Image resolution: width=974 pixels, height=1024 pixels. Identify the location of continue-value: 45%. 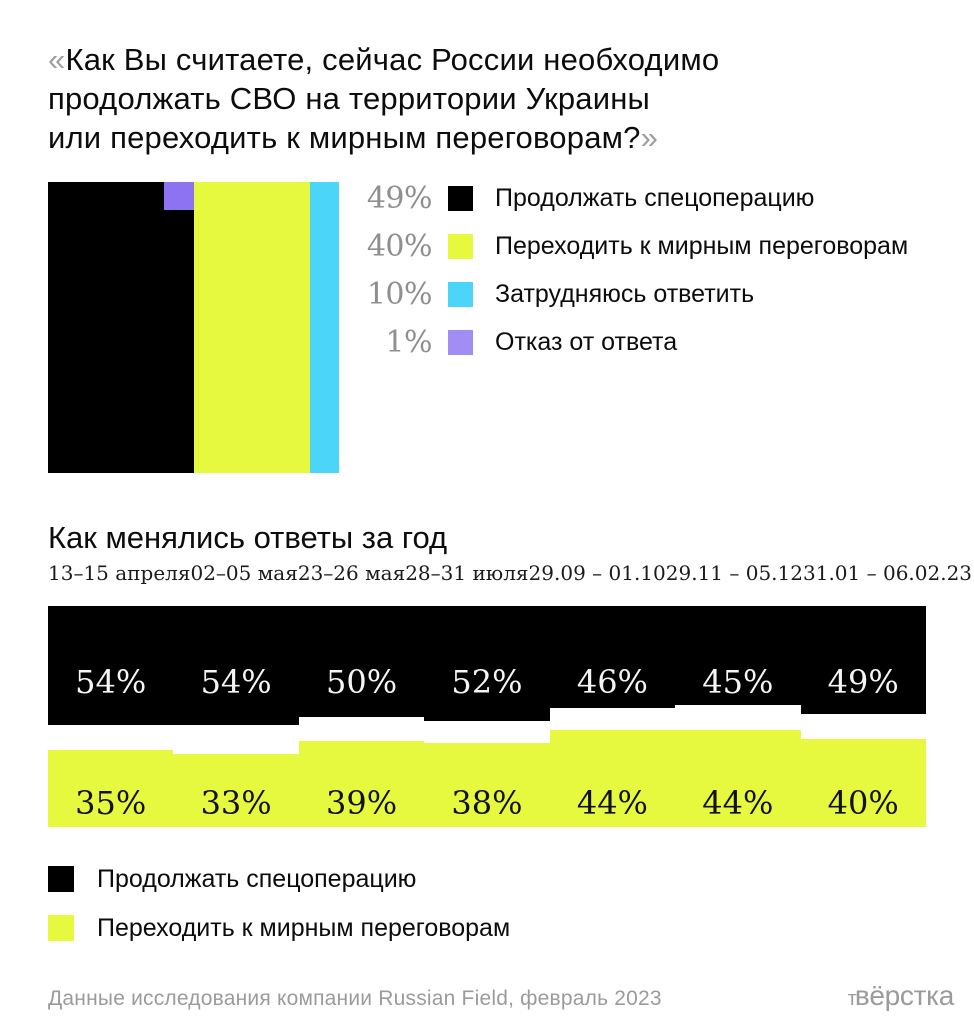
(738, 682).